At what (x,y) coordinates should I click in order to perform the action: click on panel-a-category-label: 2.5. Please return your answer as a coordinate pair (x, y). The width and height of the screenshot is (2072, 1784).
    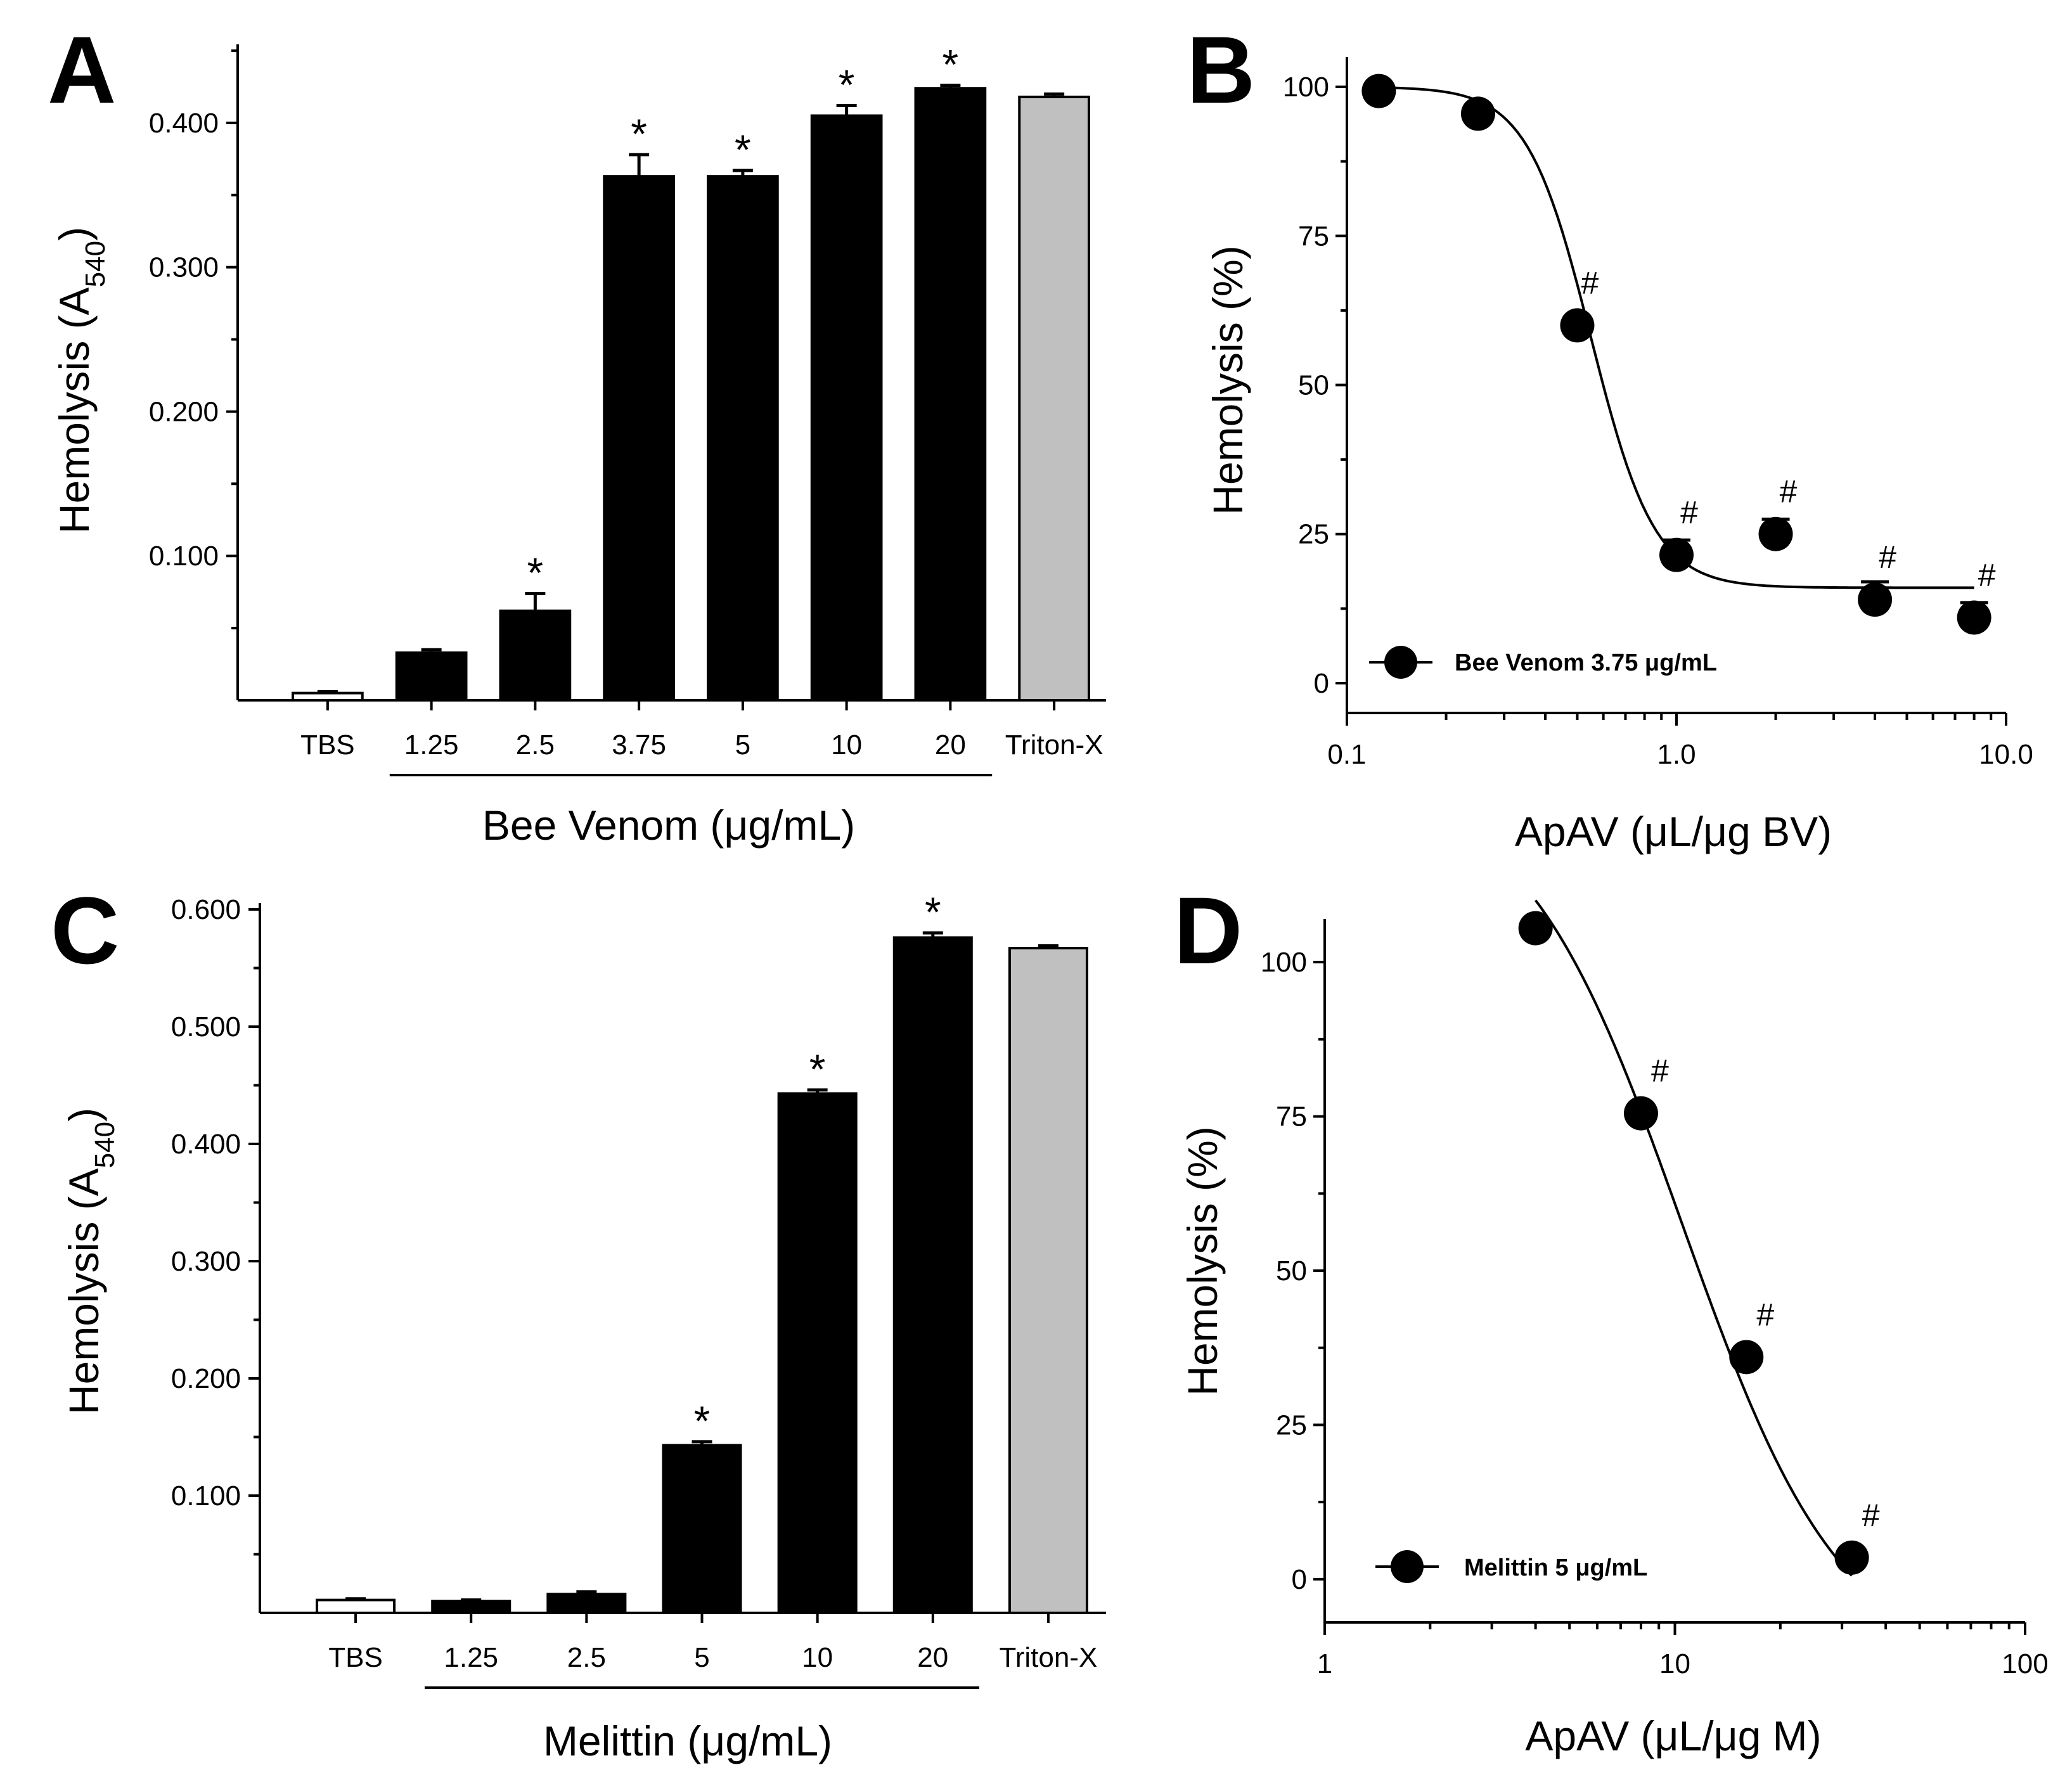
    Looking at the image, I should click on (535, 744).